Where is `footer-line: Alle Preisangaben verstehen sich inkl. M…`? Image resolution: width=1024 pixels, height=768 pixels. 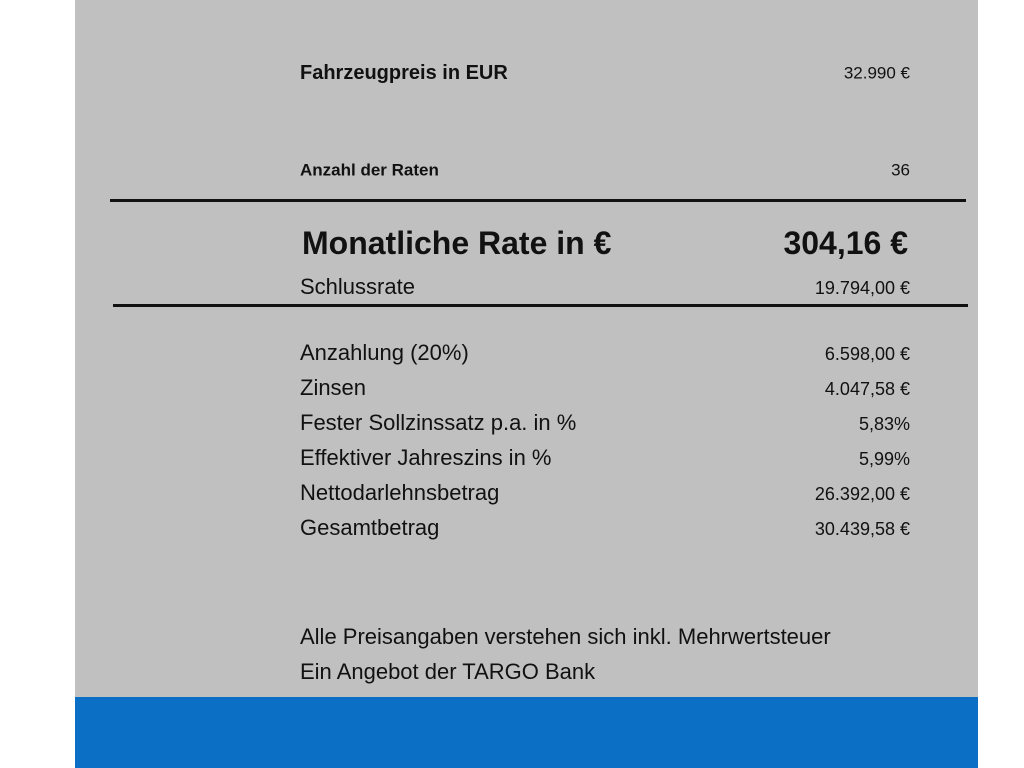
footer-line: Alle Preisangaben verstehen sich inkl. M… is located at coordinates (565, 636).